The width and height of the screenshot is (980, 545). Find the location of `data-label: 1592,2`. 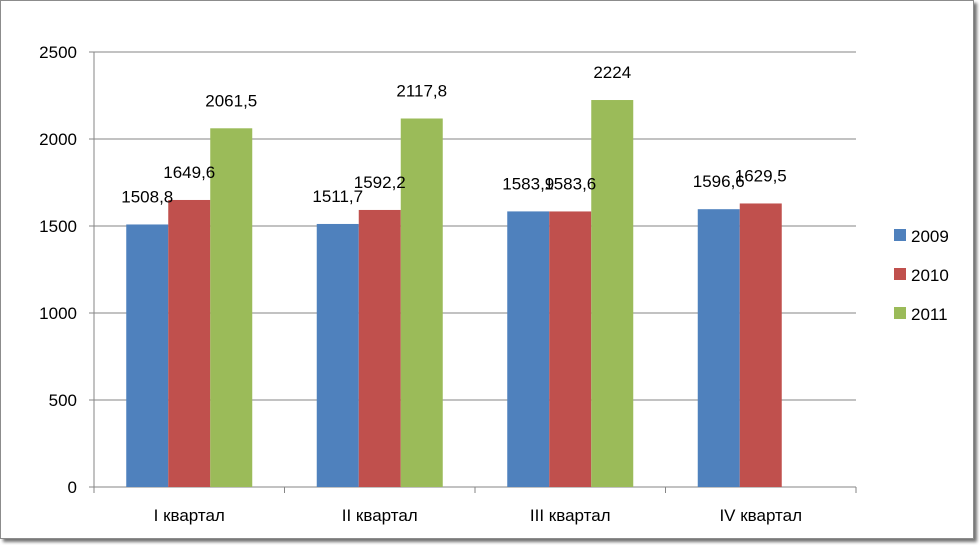

data-label: 1592,2 is located at coordinates (380, 182).